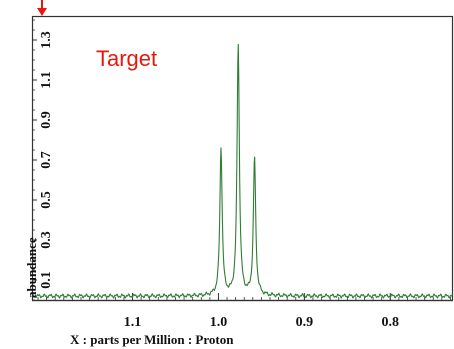 This screenshot has height=349, width=454. What do you see at coordinates (46, 240) in the screenshot?
I see `y-tick-label: 0.3` at bounding box center [46, 240].